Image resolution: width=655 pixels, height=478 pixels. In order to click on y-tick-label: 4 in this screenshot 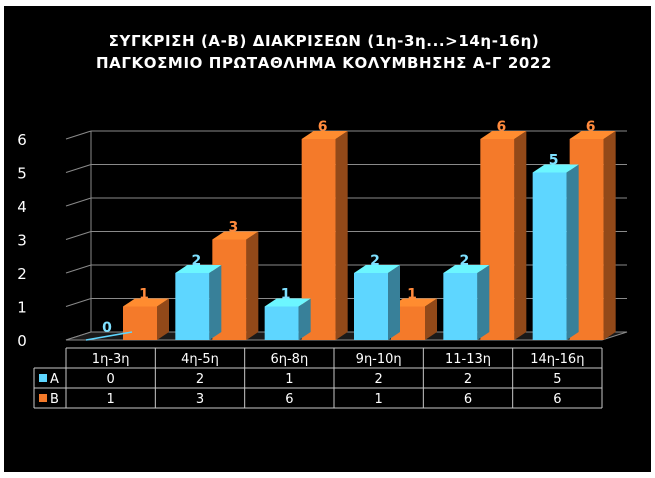, I will do `click(22, 207)`.